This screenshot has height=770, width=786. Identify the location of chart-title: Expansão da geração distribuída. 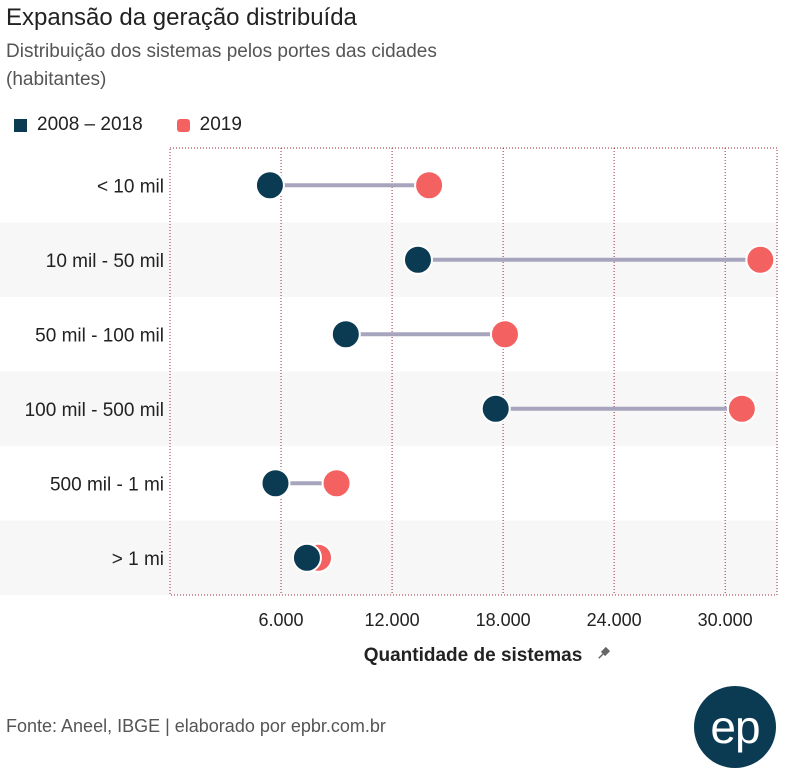
(181, 17).